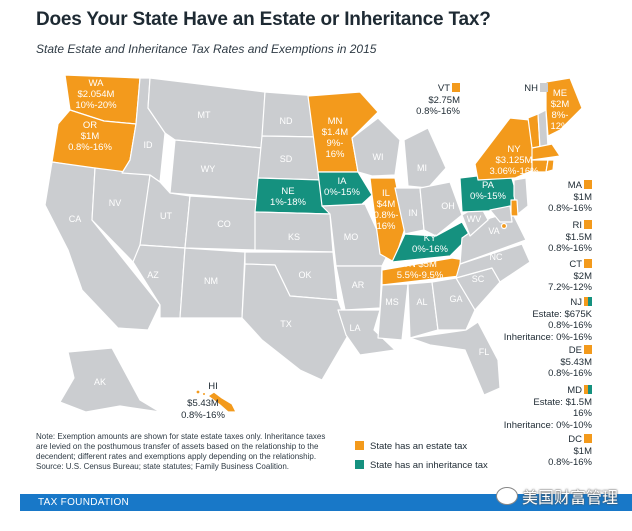 The height and width of the screenshot is (531, 632). Describe the element at coordinates (425, 158) in the screenshot. I see `state-mi` at that location.